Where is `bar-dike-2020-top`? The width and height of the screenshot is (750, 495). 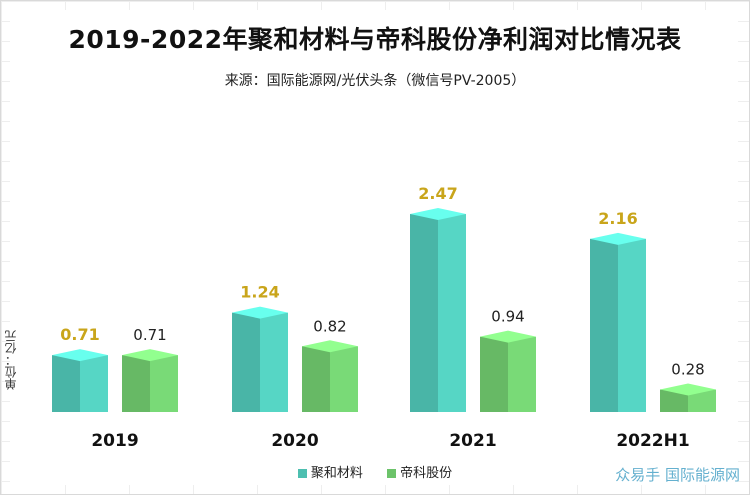
bar-dike-2020-top is located at coordinates (330, 346).